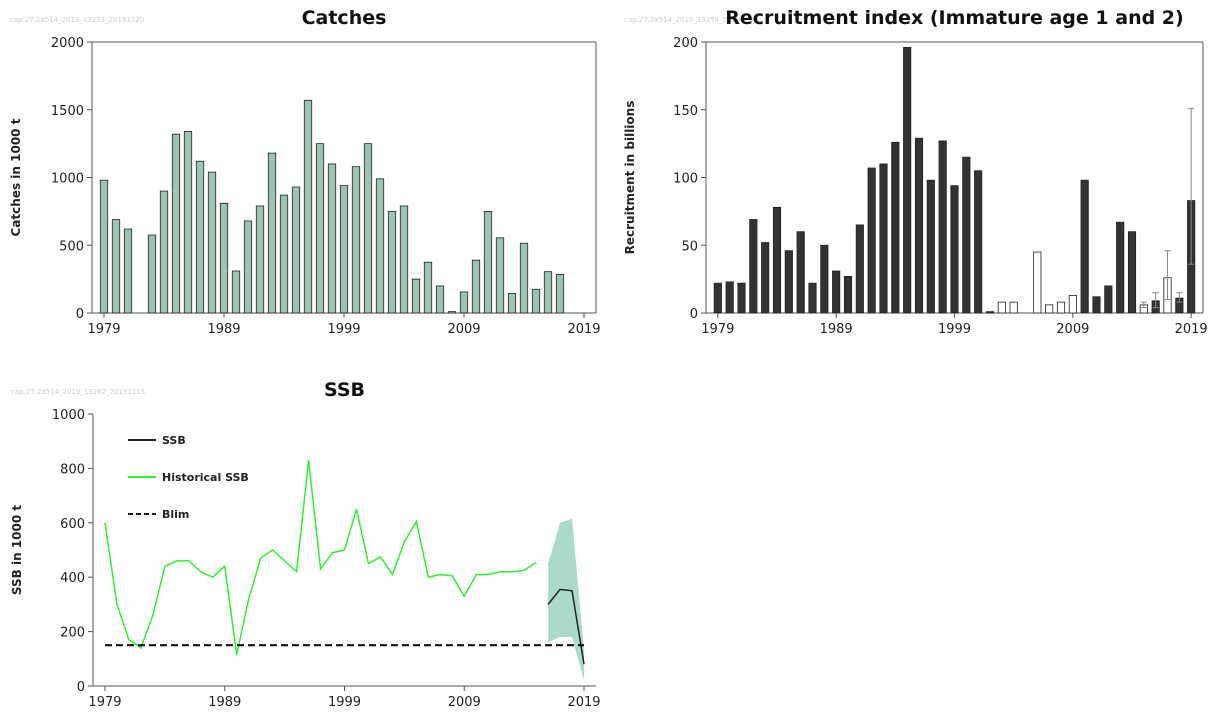  I want to click on y-axis-label: Recruitment in billions, so click(630, 178).